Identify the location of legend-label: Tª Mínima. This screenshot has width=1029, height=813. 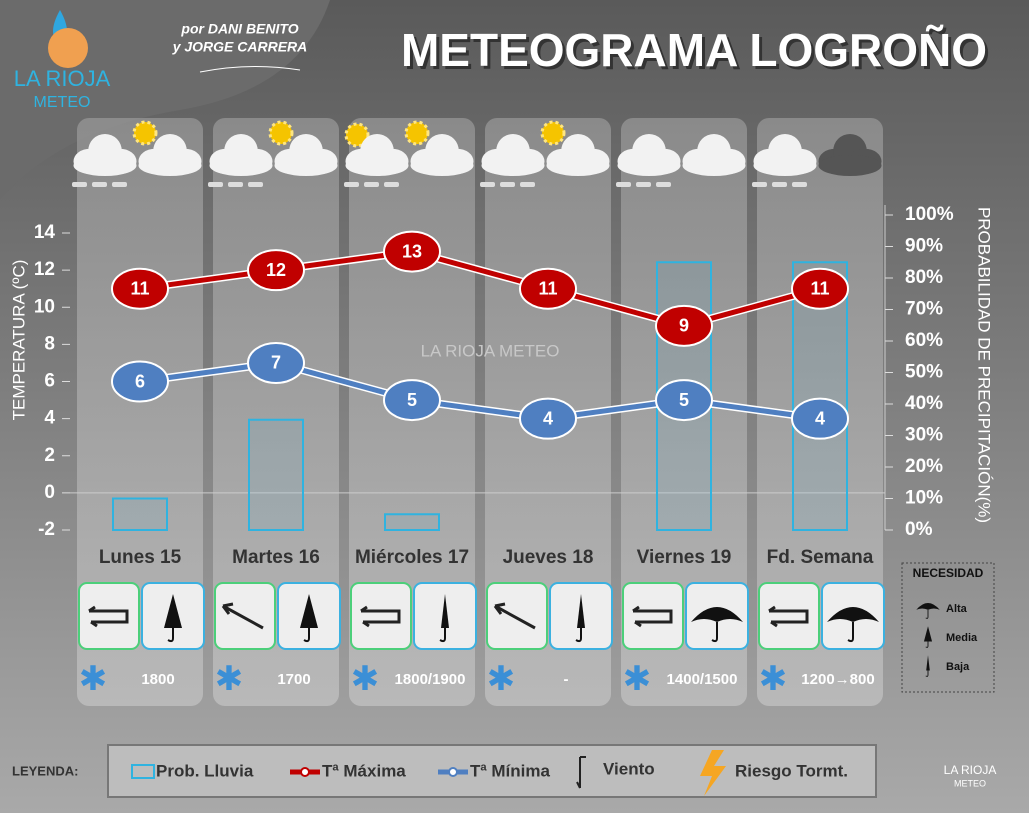
(510, 770).